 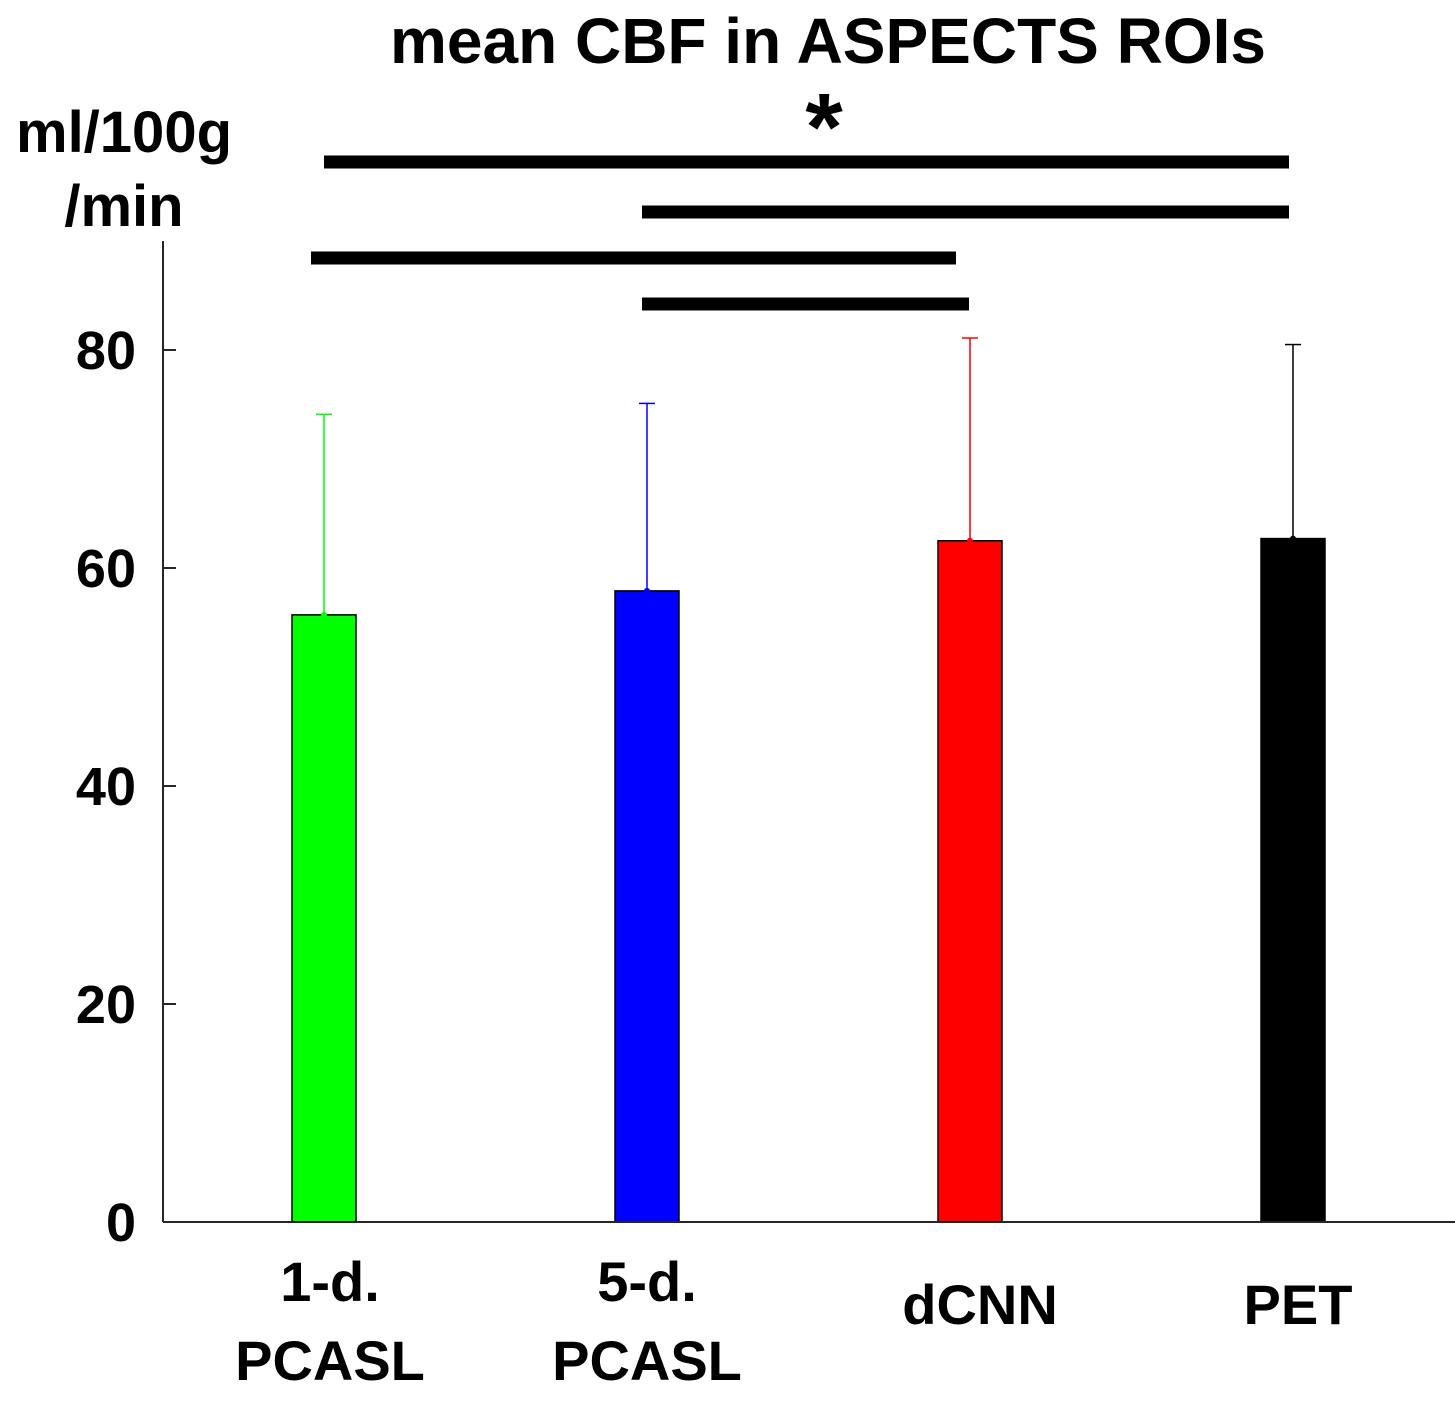 I want to click on y-tick-label: 20, so click(x=106, y=1005).